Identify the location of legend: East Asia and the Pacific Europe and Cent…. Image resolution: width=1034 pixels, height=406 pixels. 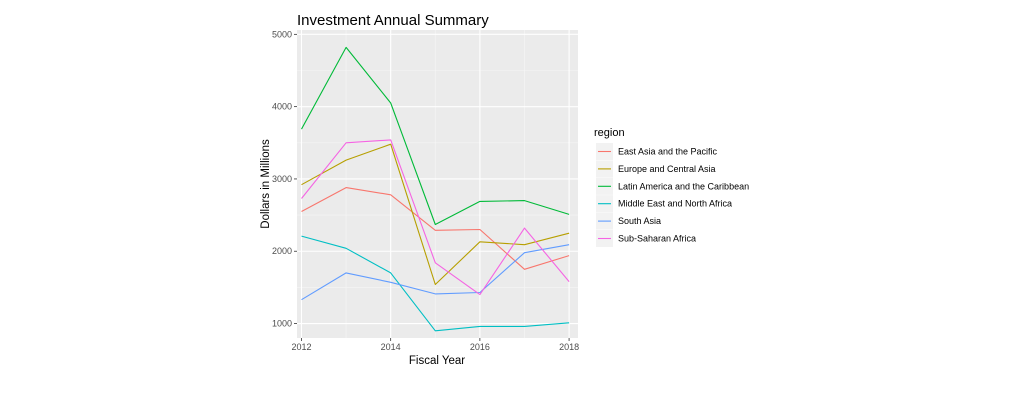
(672, 195).